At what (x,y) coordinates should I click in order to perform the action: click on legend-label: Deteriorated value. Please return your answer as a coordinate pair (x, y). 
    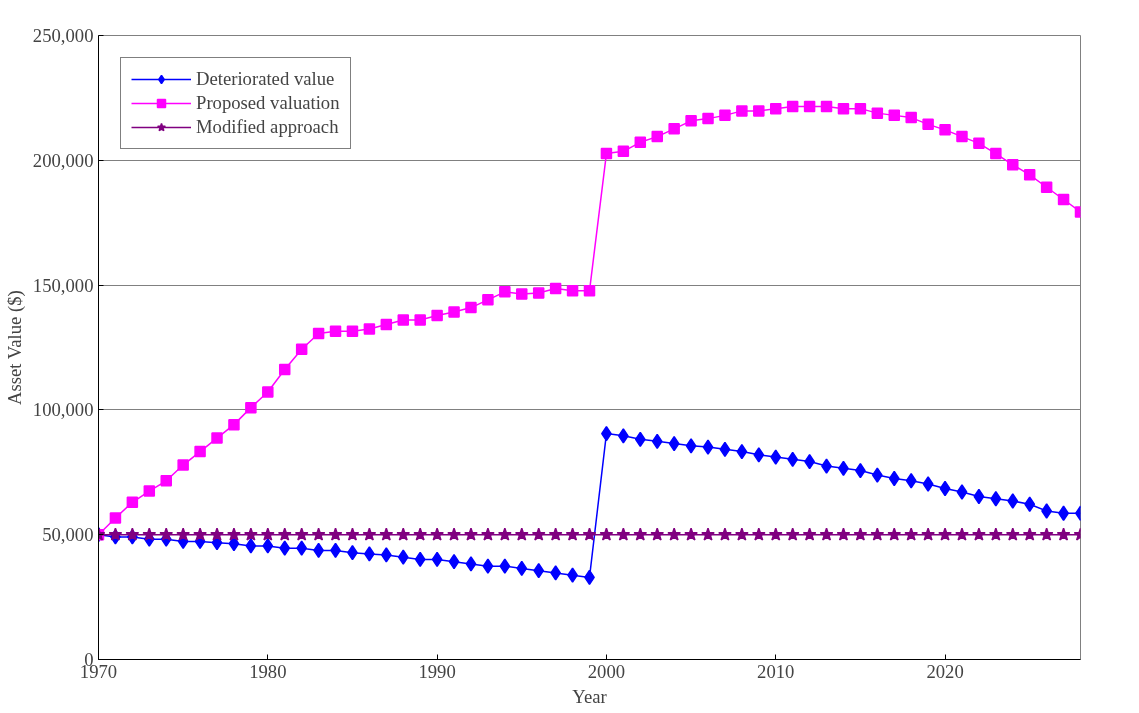
    Looking at the image, I should click on (265, 79).